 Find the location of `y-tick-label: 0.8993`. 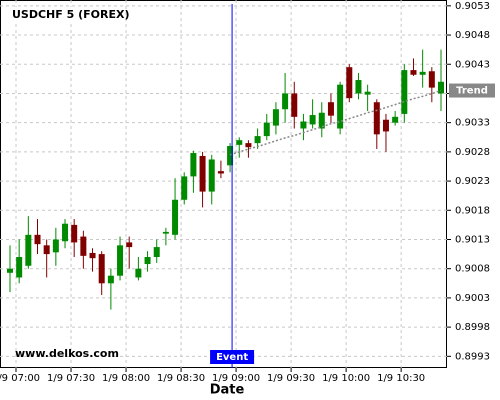

y-tick-label: 0.8993 is located at coordinates (472, 356).